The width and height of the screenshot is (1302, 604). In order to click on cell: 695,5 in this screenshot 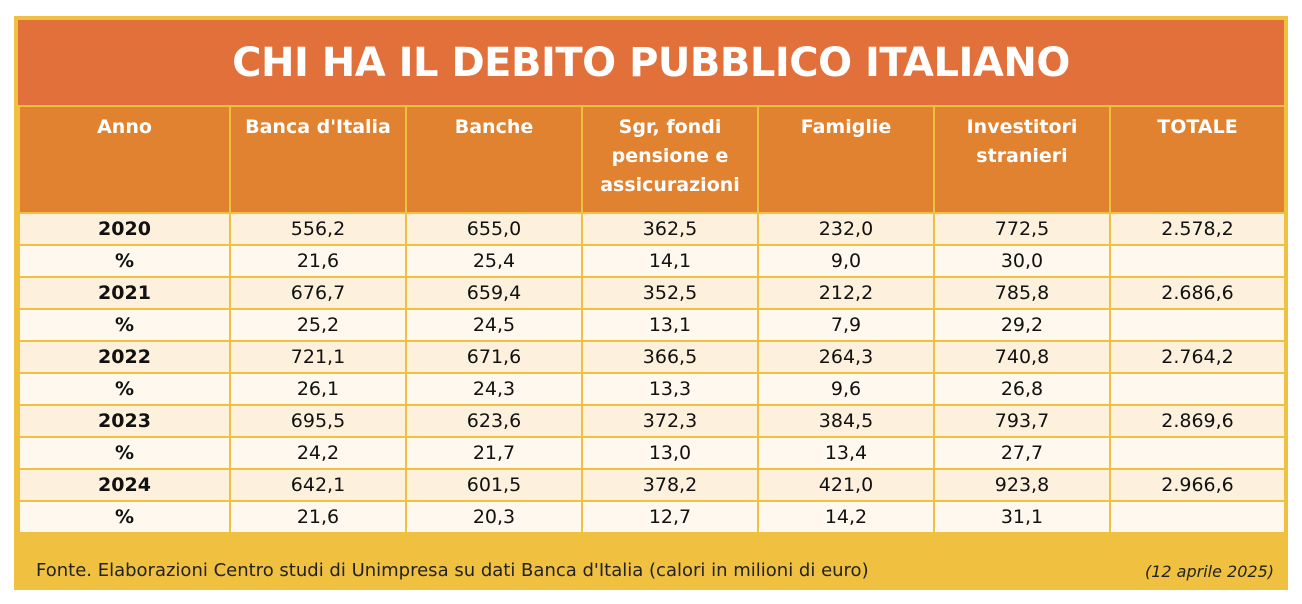, I will do `click(318, 421)`.